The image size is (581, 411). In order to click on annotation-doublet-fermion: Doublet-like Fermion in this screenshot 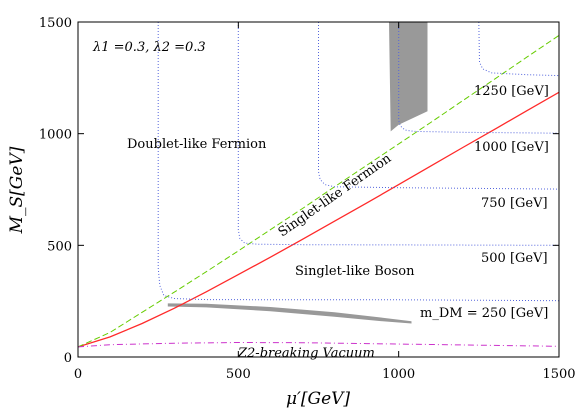, I will do `click(197, 144)`.